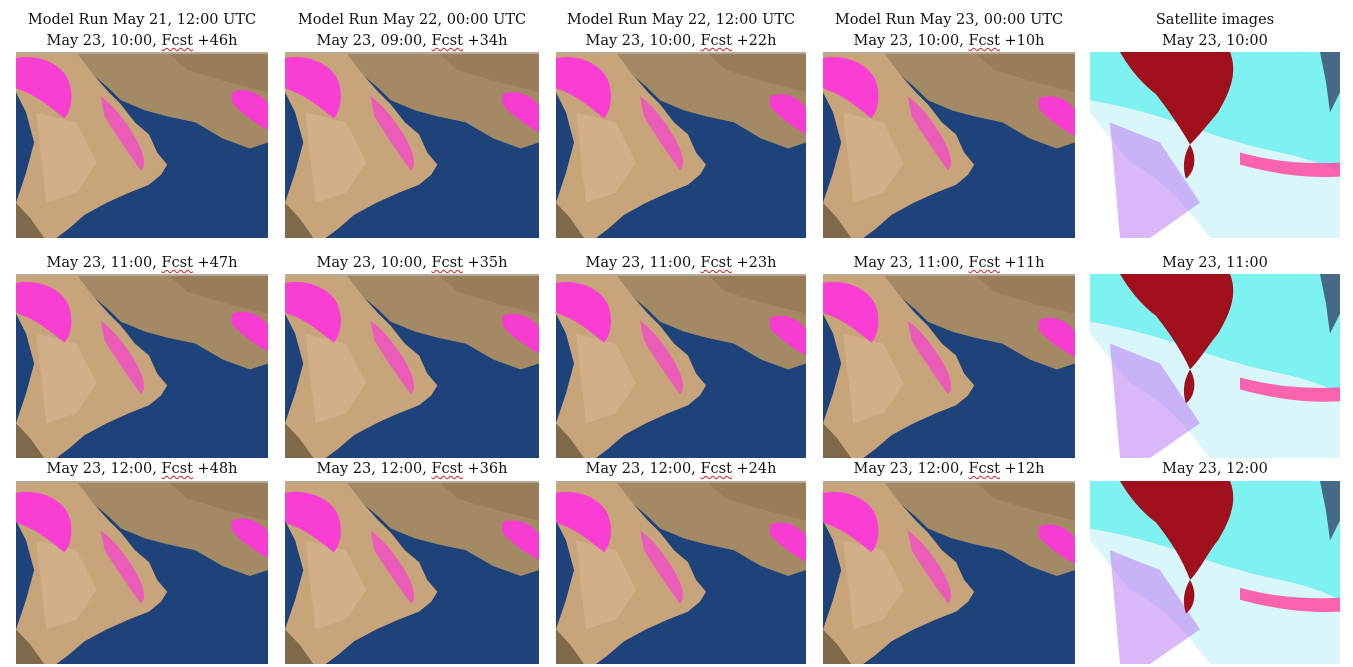 This screenshot has height=667, width=1353. I want to click on caption-lead-time: +47h, so click(217, 263).